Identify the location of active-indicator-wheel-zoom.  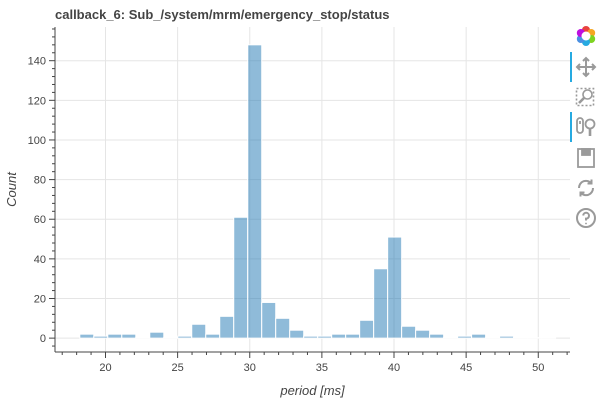
(571, 127).